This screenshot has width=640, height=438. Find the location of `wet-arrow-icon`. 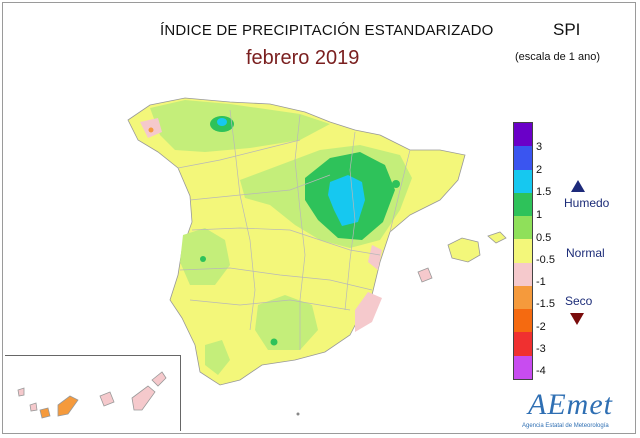

wet-arrow-icon is located at coordinates (578, 186).